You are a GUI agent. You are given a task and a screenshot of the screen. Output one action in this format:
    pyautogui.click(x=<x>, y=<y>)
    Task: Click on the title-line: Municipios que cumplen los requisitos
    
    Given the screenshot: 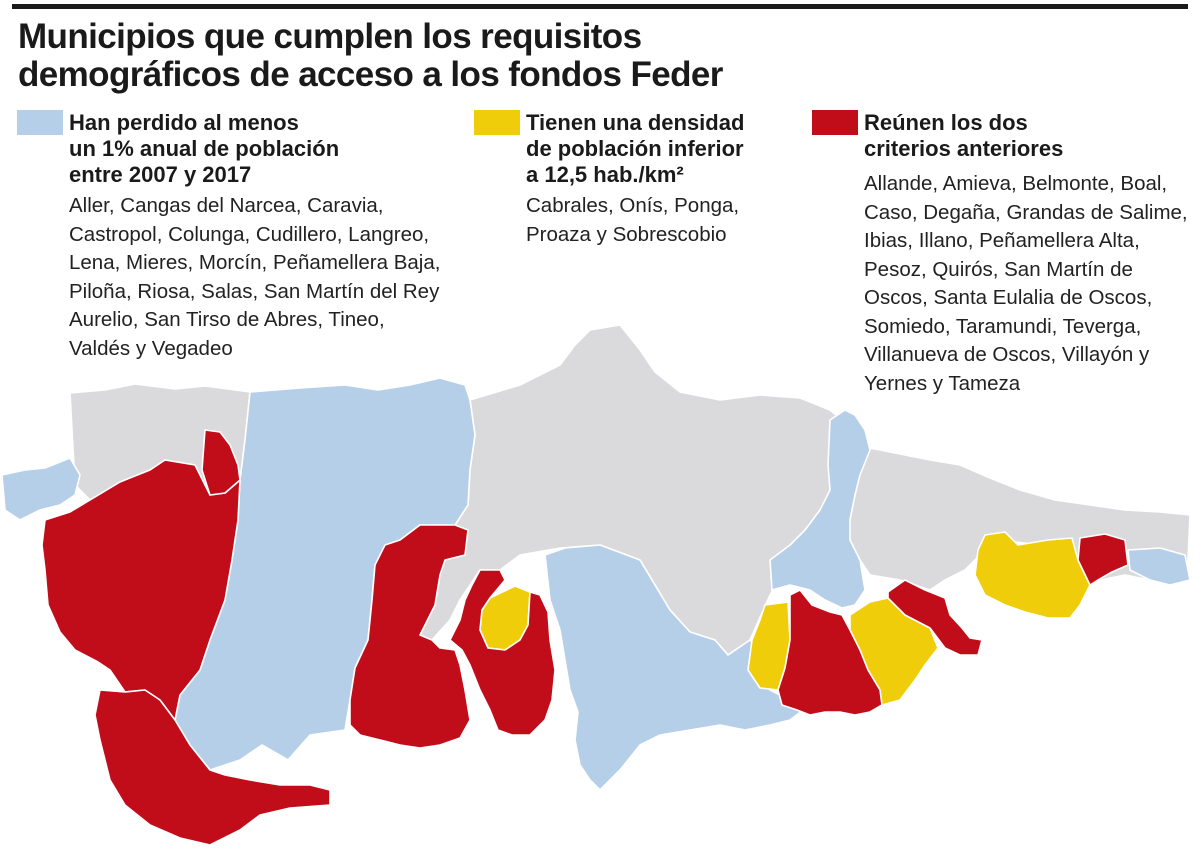 What is the action you would take?
    pyautogui.click(x=330, y=36)
    